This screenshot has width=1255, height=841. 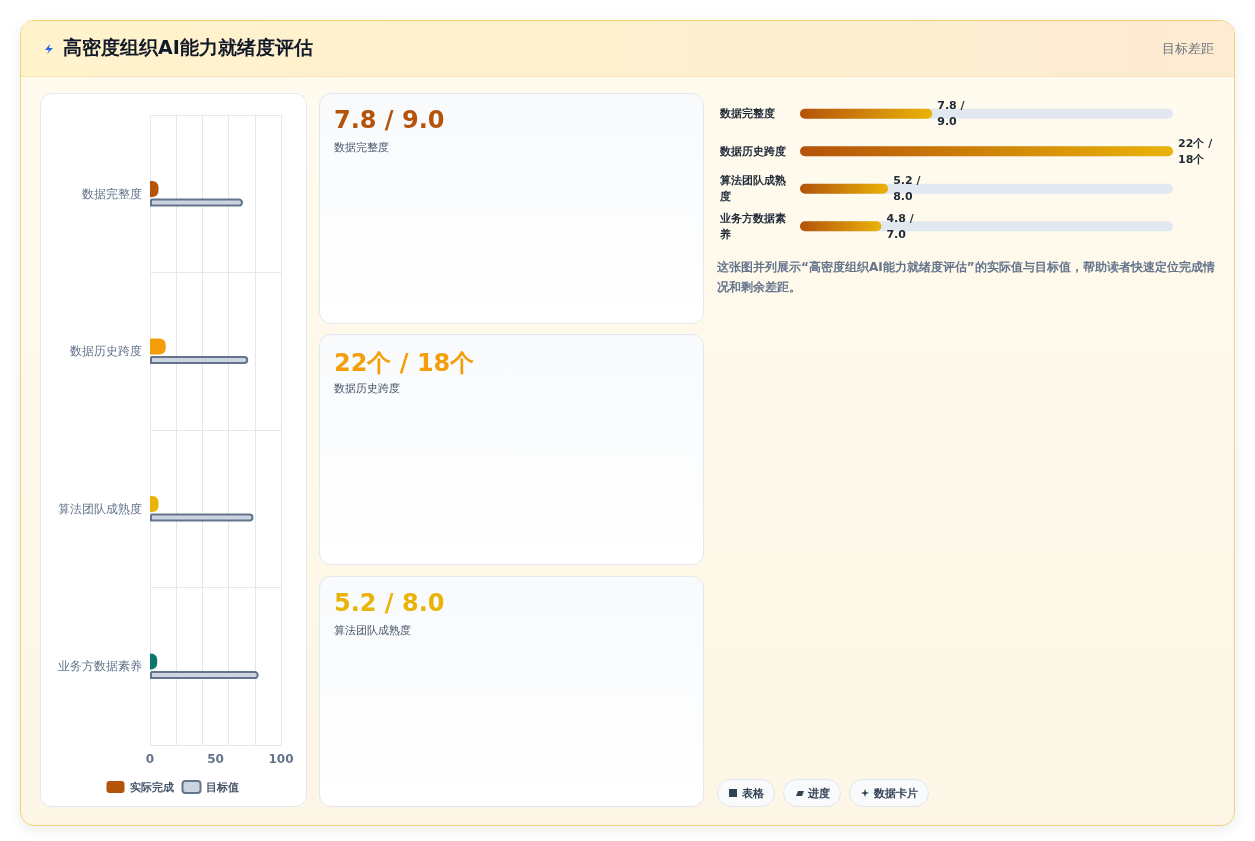 What do you see at coordinates (1188, 49) in the screenshot?
I see `text: 目标差距` at bounding box center [1188, 49].